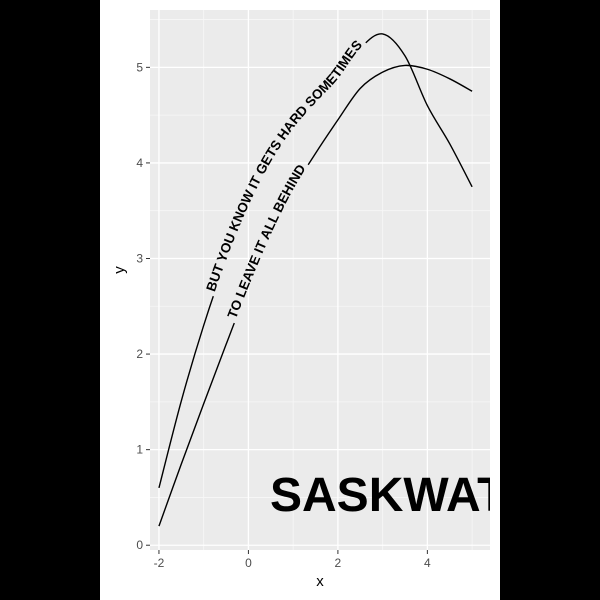 The height and width of the screenshot is (600, 600). Describe the element at coordinates (139, 545) in the screenshot. I see `y-tick-label: 0` at that location.